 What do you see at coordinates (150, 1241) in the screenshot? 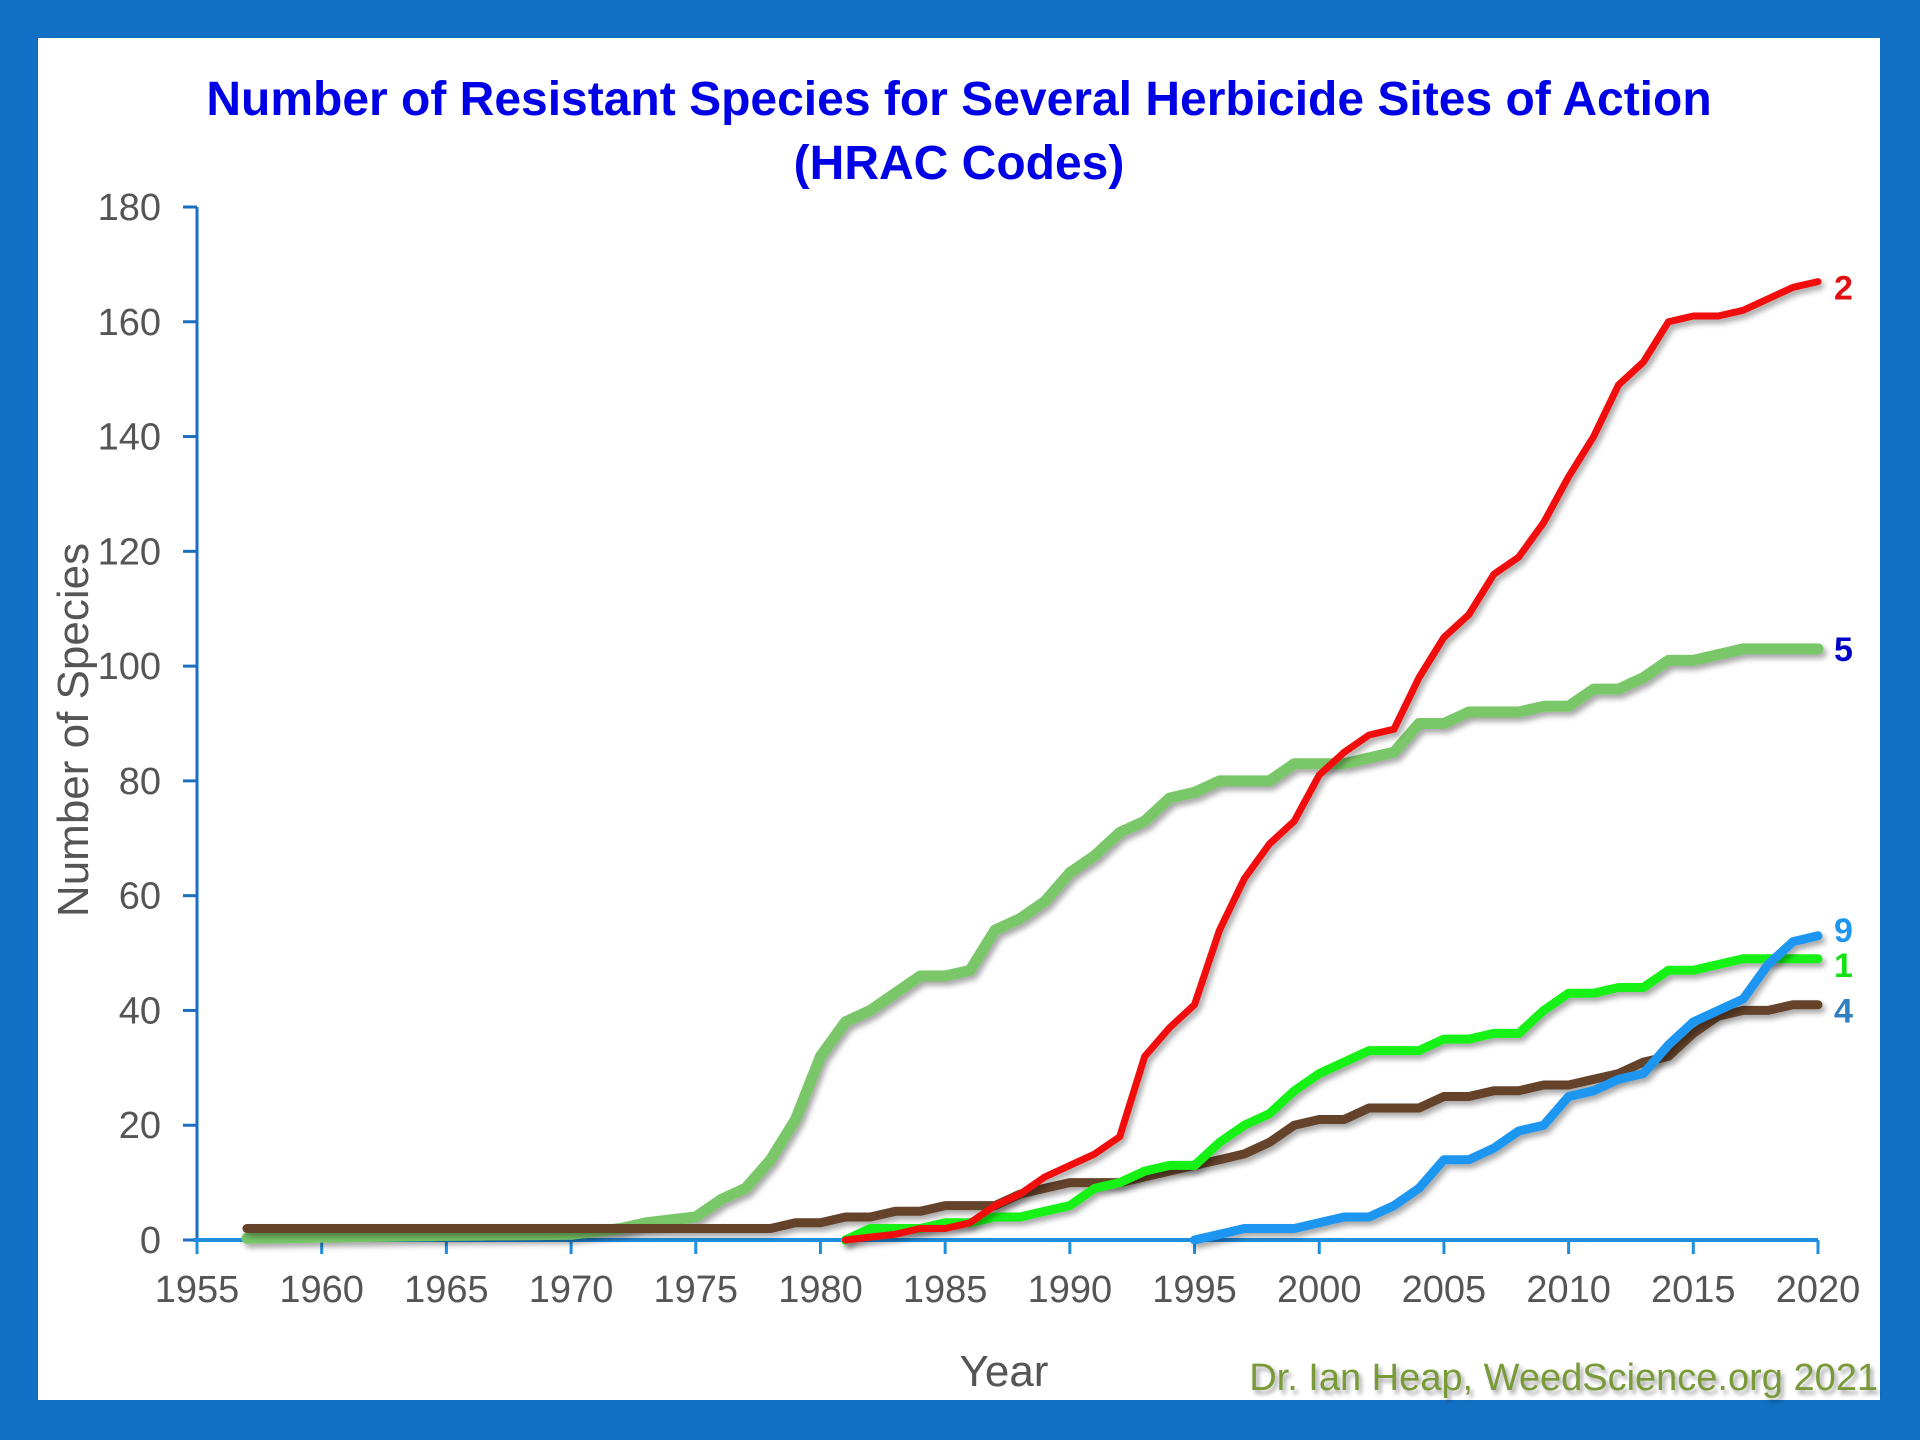
I see `y-tick-label: 0` at bounding box center [150, 1241].